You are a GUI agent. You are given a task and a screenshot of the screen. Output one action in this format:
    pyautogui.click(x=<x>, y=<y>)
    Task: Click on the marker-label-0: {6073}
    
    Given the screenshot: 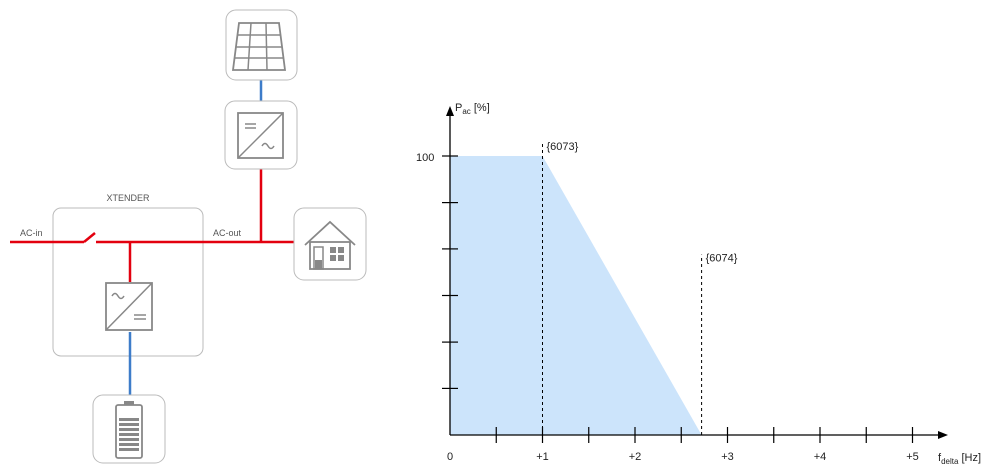 What is the action you would take?
    pyautogui.click(x=563, y=147)
    